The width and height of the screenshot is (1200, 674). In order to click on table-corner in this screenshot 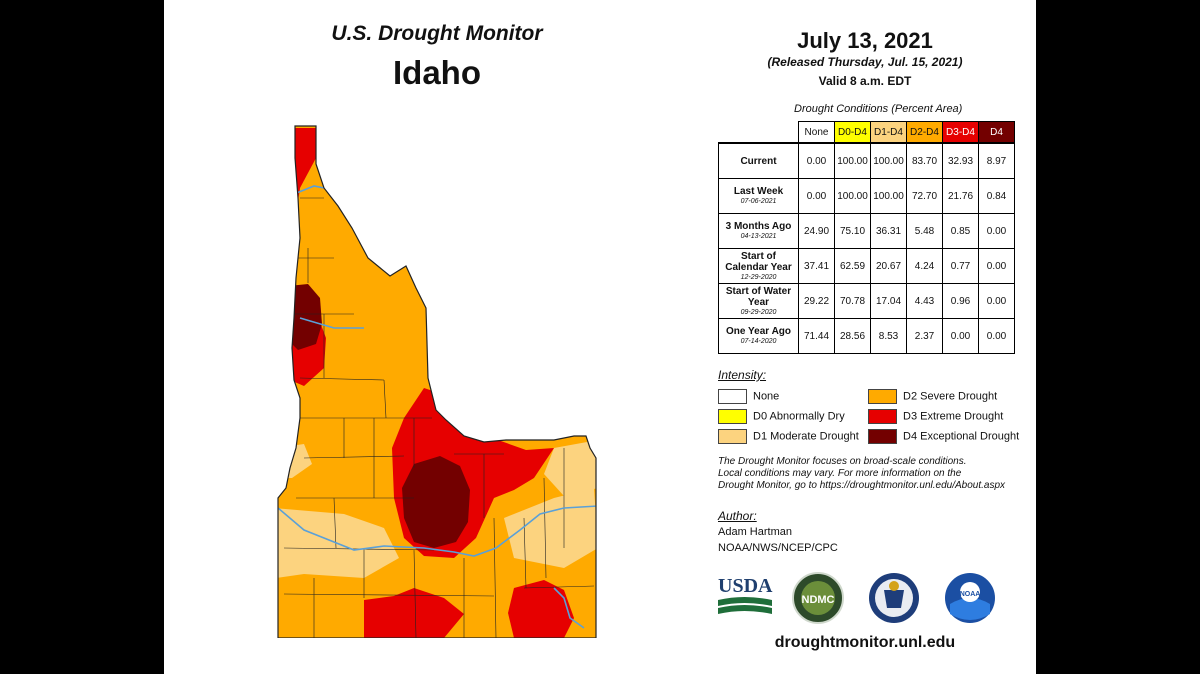, I will do `click(759, 133)`.